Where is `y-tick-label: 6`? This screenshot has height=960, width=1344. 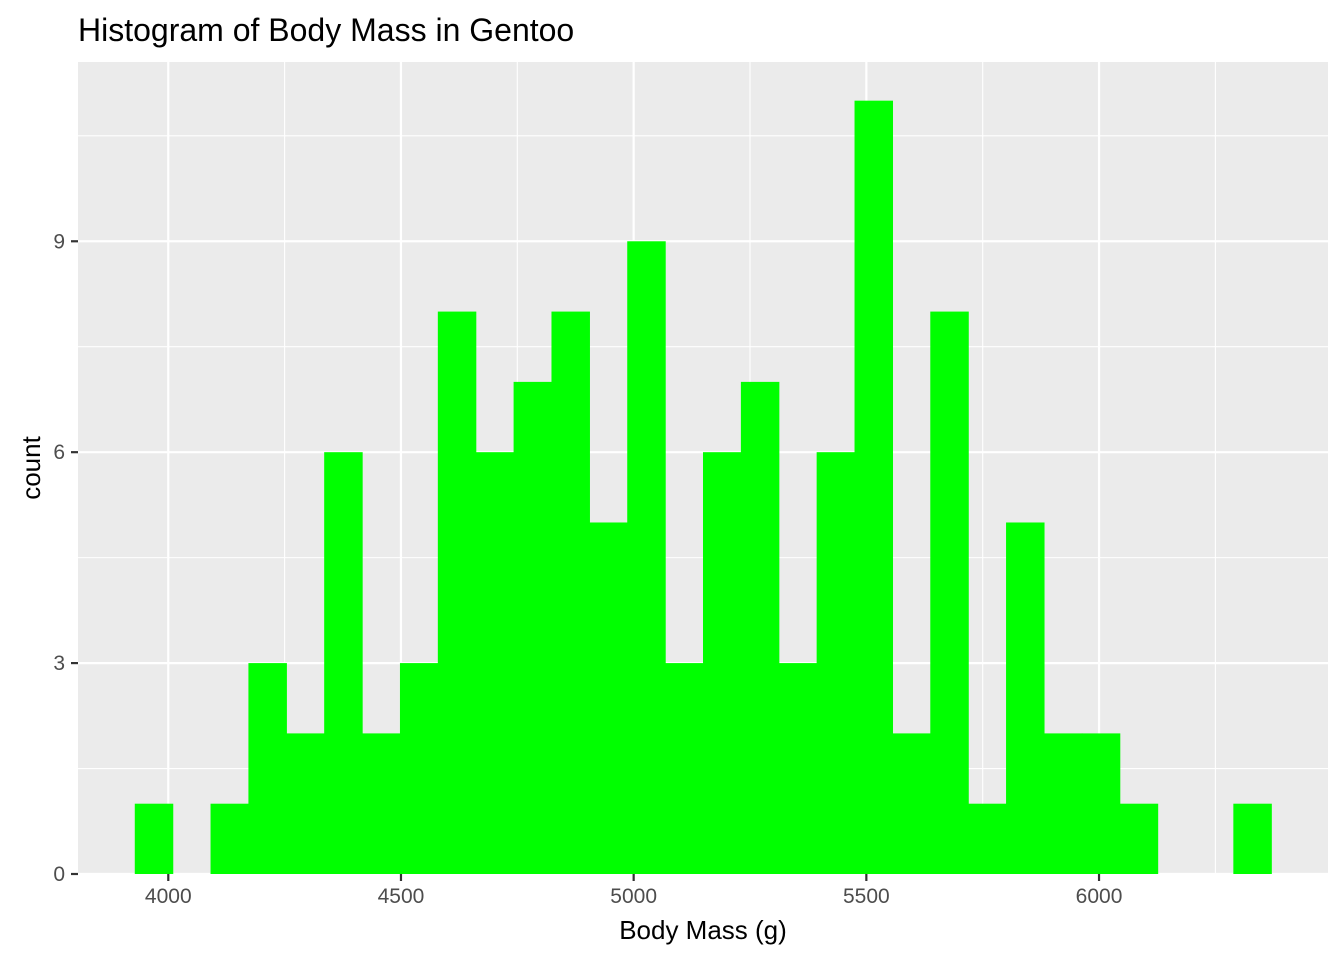 y-tick-label: 6 is located at coordinates (59, 452).